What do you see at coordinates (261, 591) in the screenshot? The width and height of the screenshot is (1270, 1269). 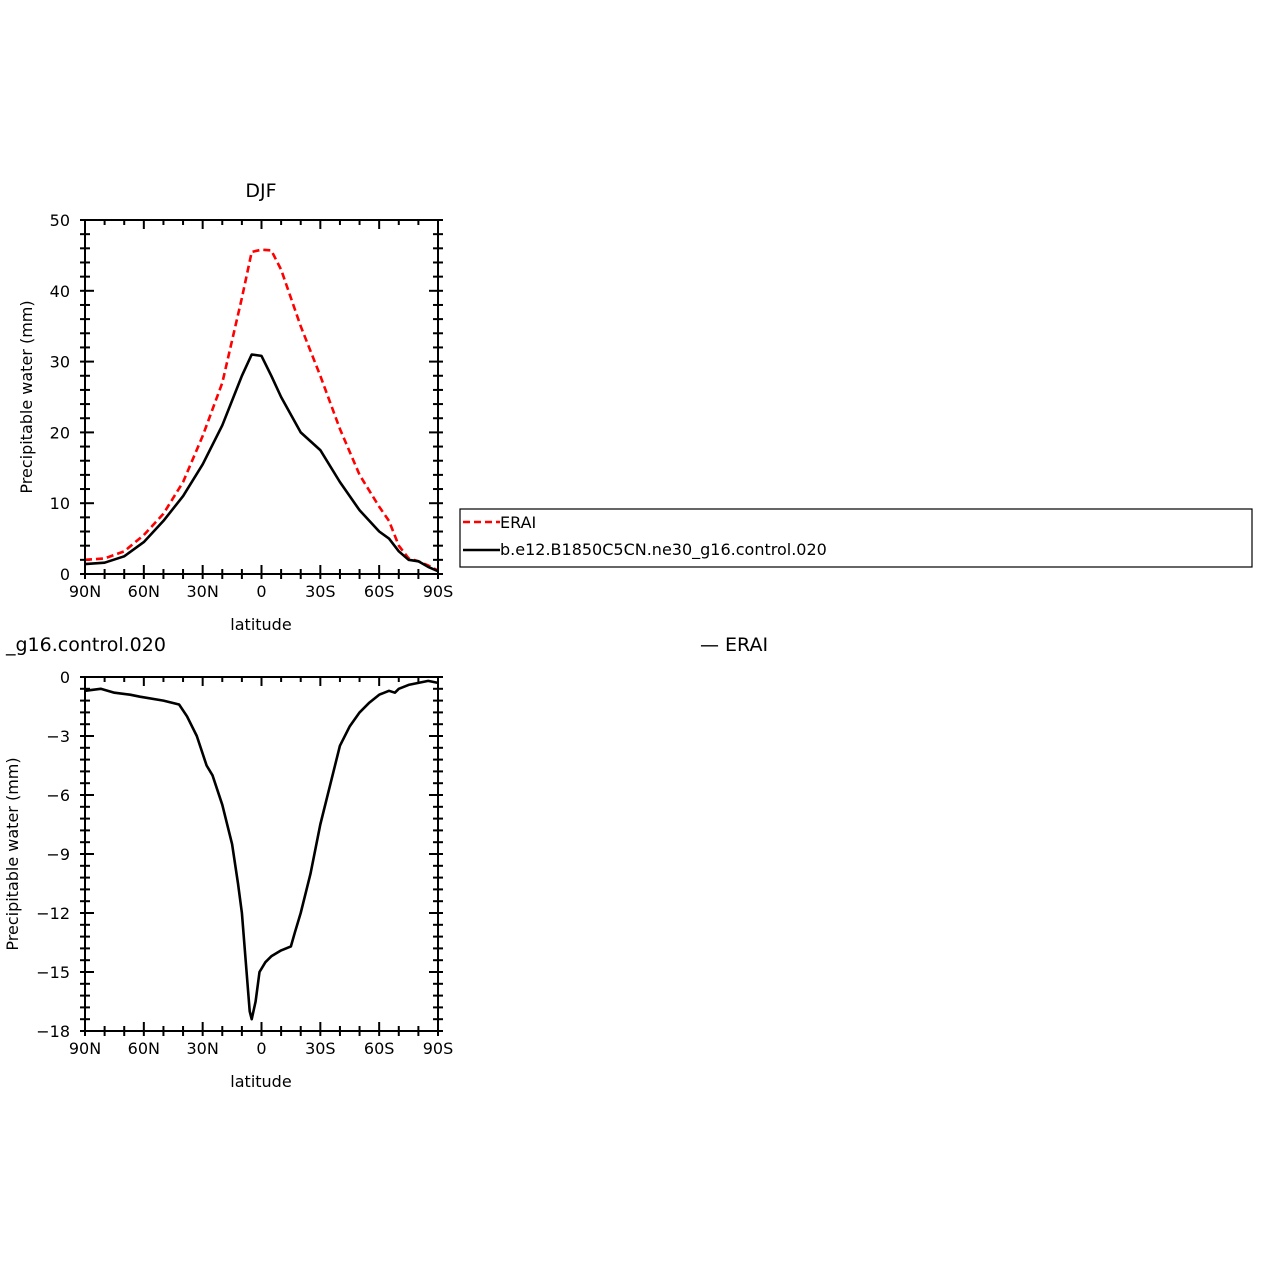 I see `top-xtick-label: 0` at bounding box center [261, 591].